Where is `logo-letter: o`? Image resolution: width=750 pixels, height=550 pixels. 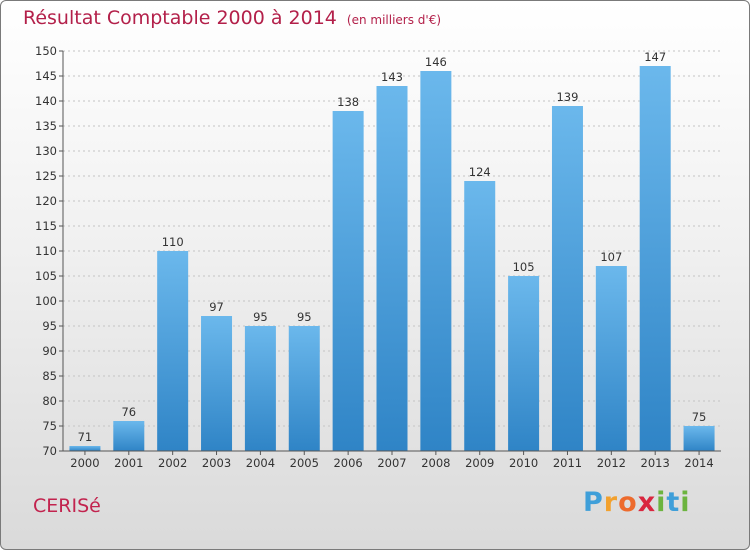
logo-letter: o is located at coordinates (628, 502).